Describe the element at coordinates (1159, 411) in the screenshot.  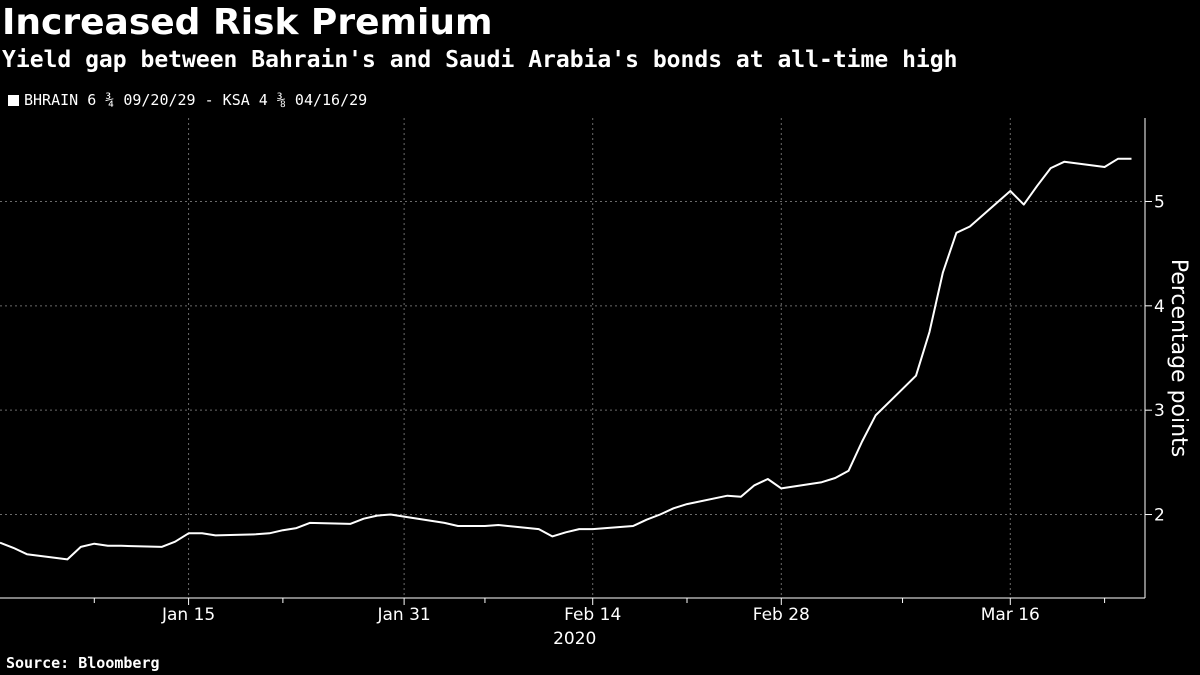
I see `y-tick-label: 3` at that location.